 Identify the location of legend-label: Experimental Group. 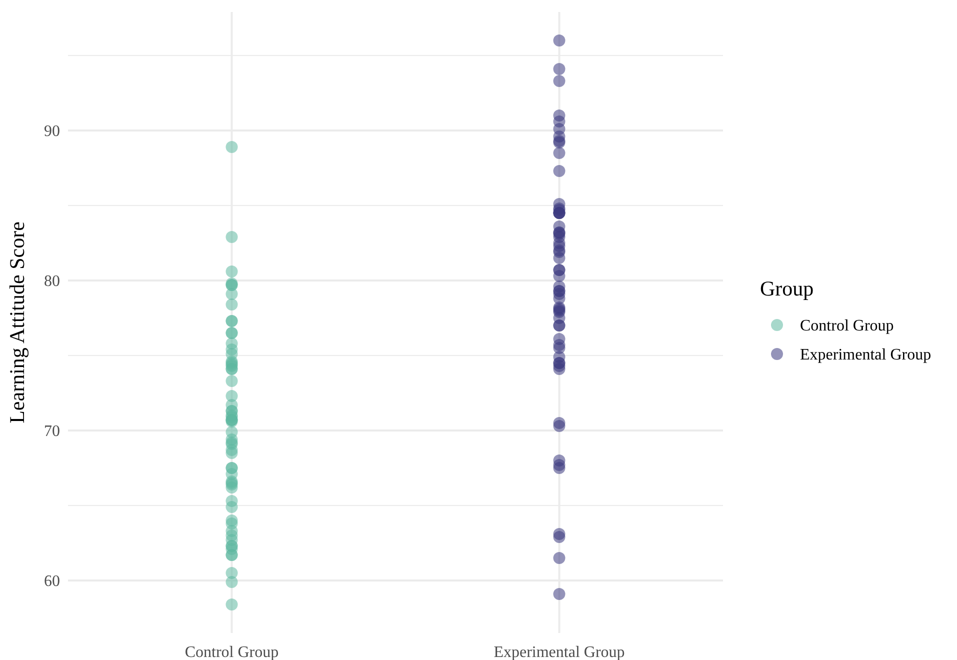
(866, 355).